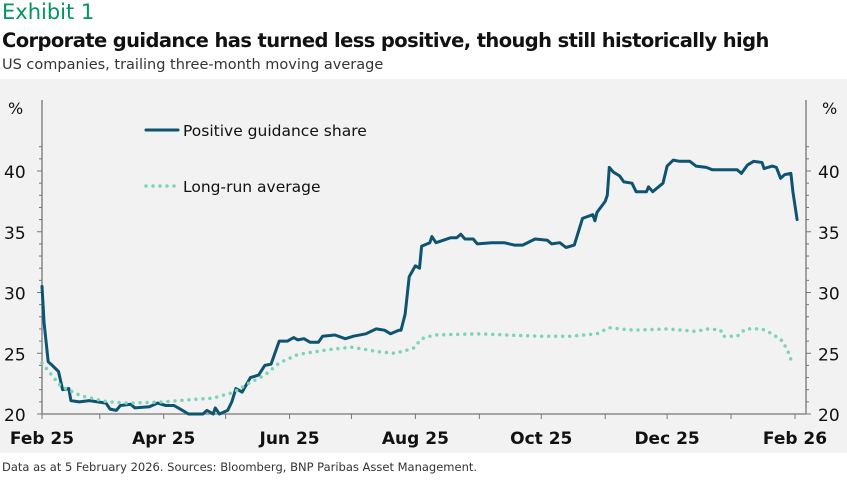 This screenshot has height=480, width=847. What do you see at coordinates (829, 234) in the screenshot?
I see `y-tick-label-right: 35` at bounding box center [829, 234].